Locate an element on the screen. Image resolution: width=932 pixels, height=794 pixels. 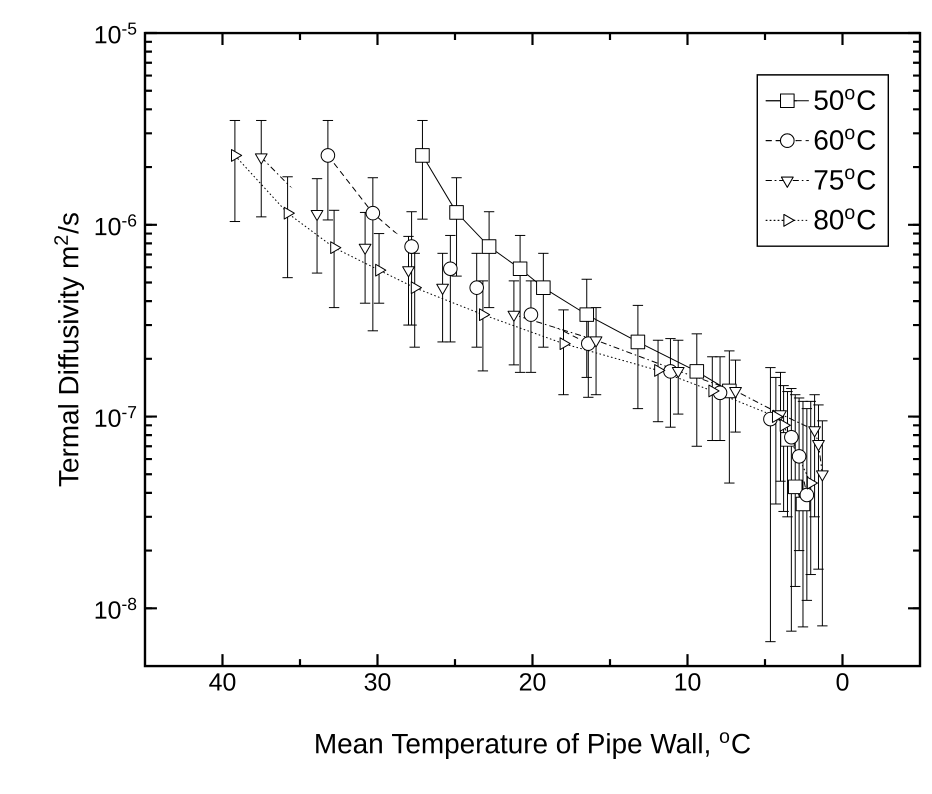
x-tick-label: 20 is located at coordinates (533, 682).